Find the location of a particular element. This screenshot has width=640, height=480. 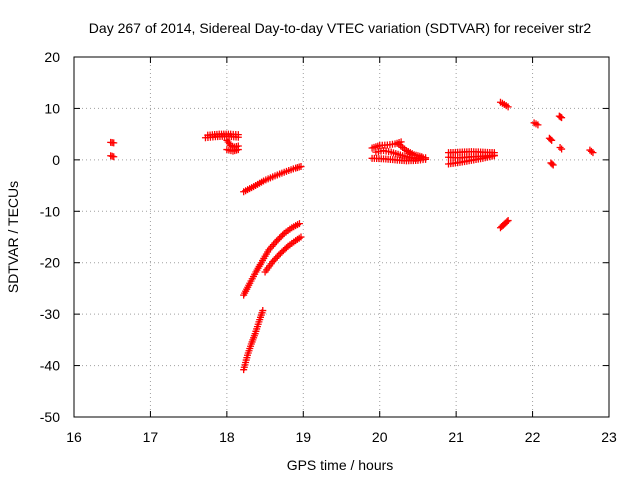

y-tick-label: -10 is located at coordinates (50, 211).